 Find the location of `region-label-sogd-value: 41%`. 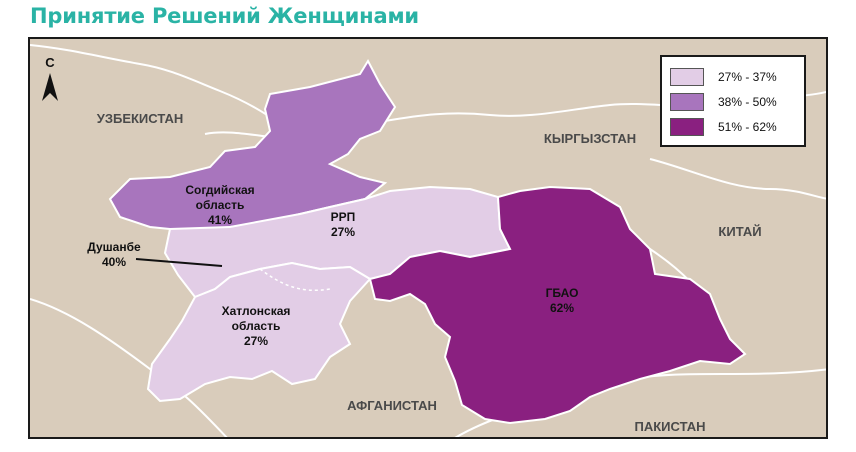

region-label-sogd-value: 41% is located at coordinates (220, 220).